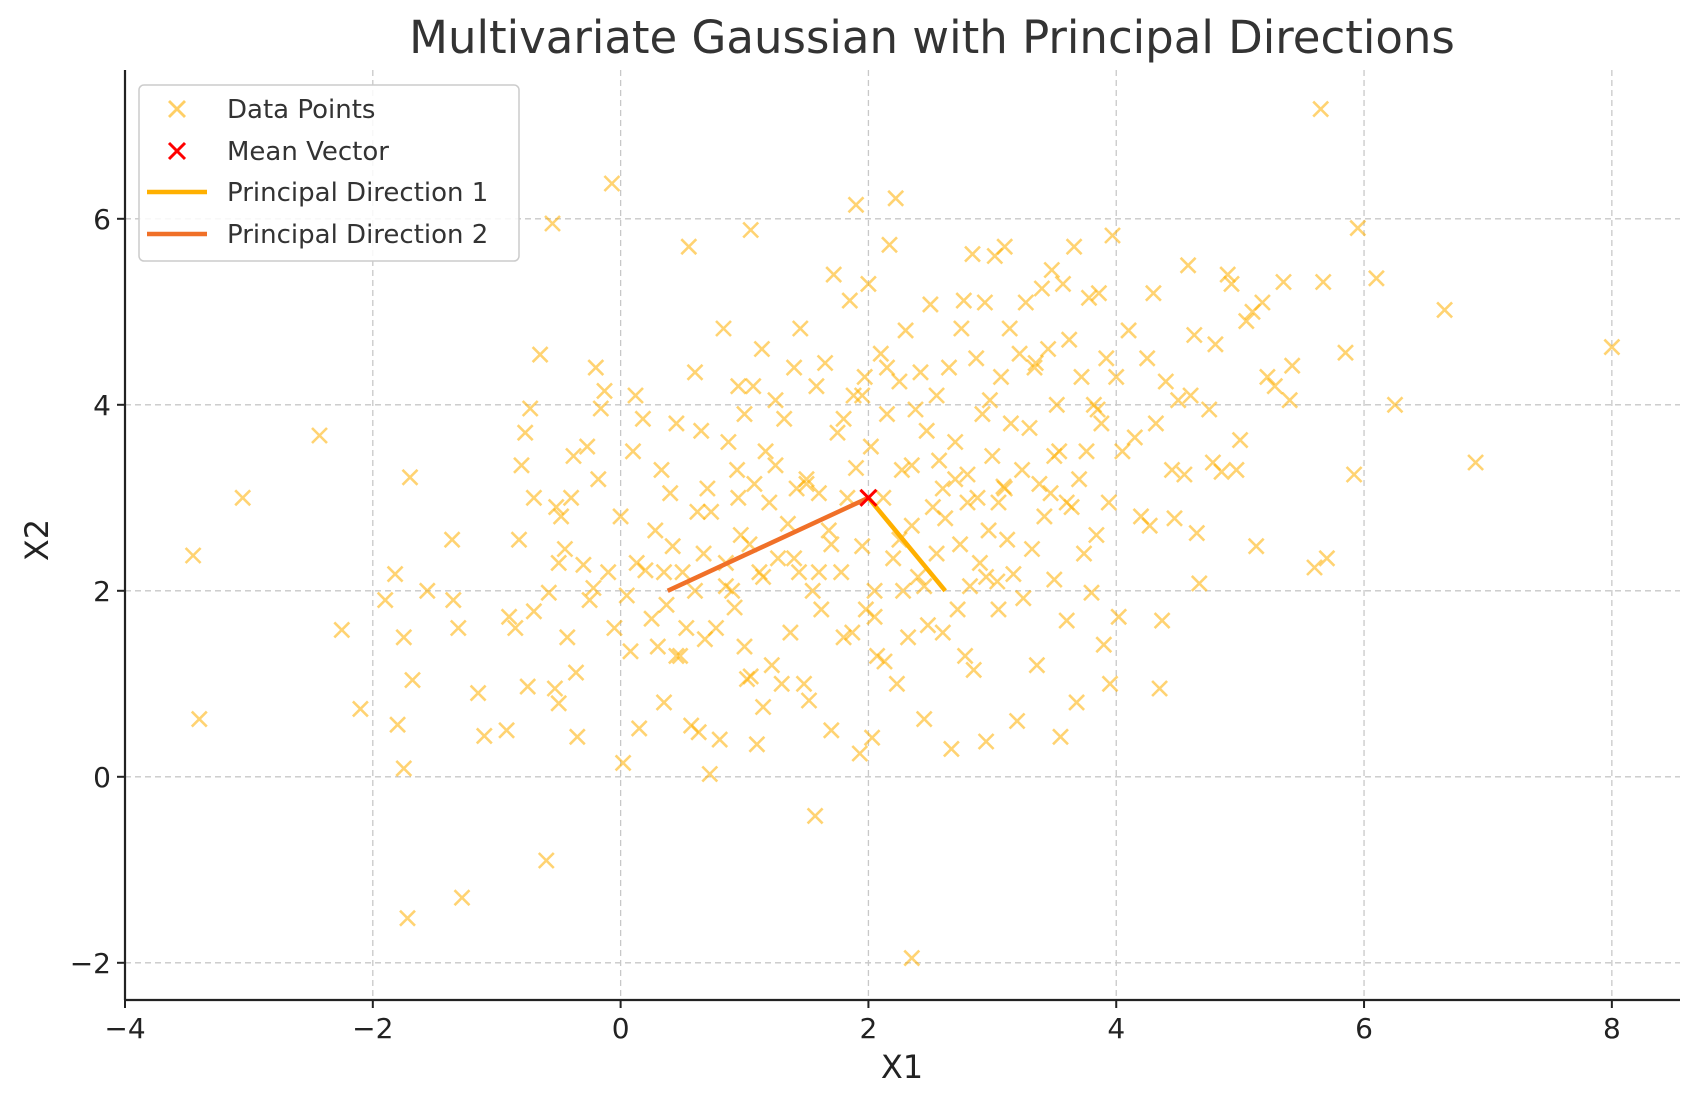 This screenshot has height=1101, width=1693. I want to click on y-tick-label: 4, so click(102, 405).